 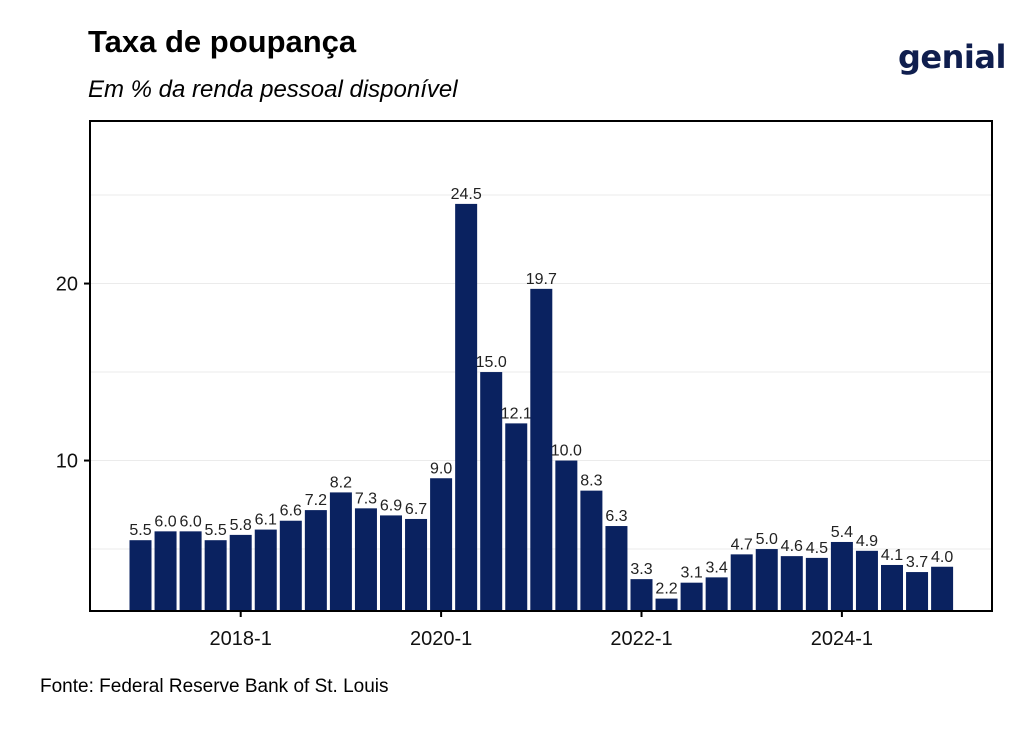 What do you see at coordinates (942, 557) in the screenshot?
I see `data-label: 4.0` at bounding box center [942, 557].